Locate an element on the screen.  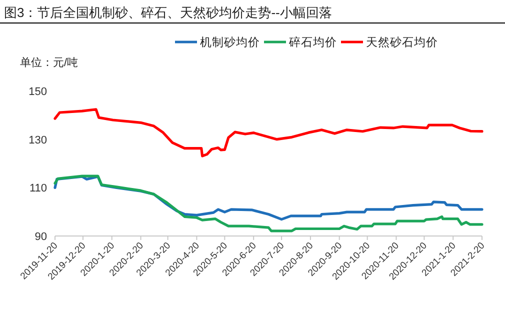
legend-label: 碎石均价 is located at coordinates (312, 42).